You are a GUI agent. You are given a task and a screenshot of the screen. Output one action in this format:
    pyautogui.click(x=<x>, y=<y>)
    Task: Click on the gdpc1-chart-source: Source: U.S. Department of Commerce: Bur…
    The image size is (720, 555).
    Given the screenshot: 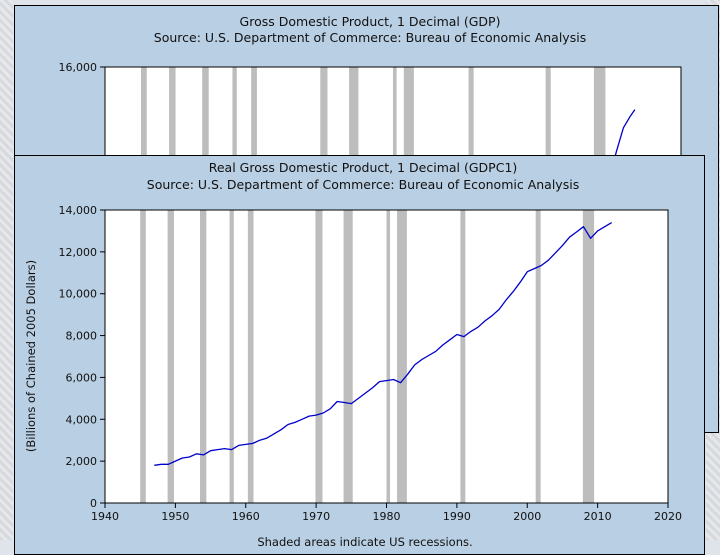 What is the action you would take?
    pyautogui.click(x=363, y=184)
    